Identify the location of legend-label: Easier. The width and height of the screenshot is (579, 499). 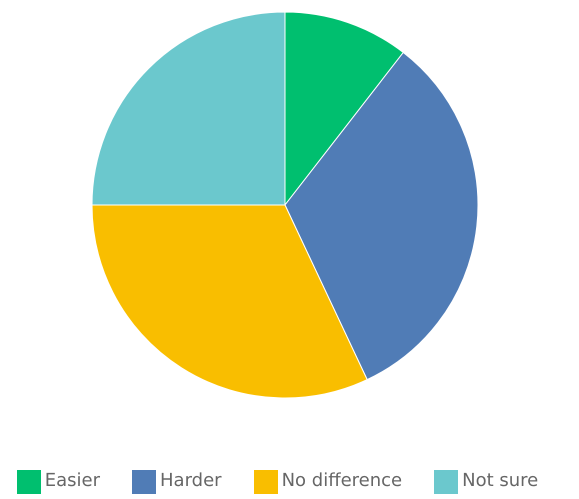
(72, 481).